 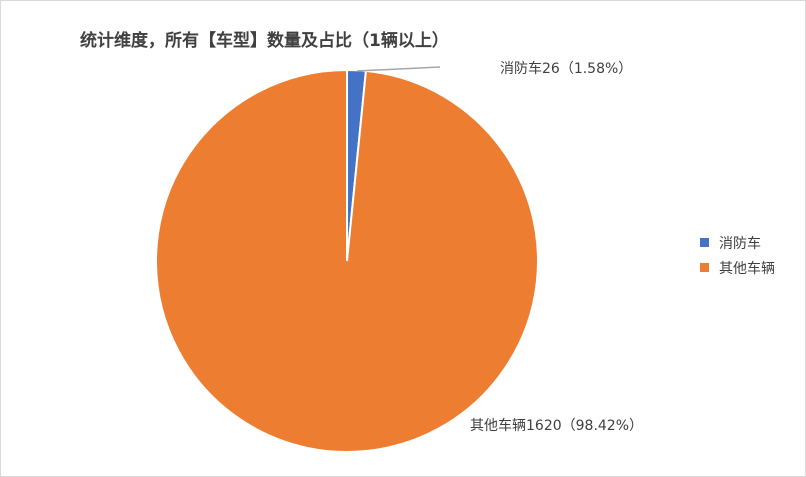 I want to click on legend-item-other-vehicles: 其他车辆, so click(x=737, y=267).